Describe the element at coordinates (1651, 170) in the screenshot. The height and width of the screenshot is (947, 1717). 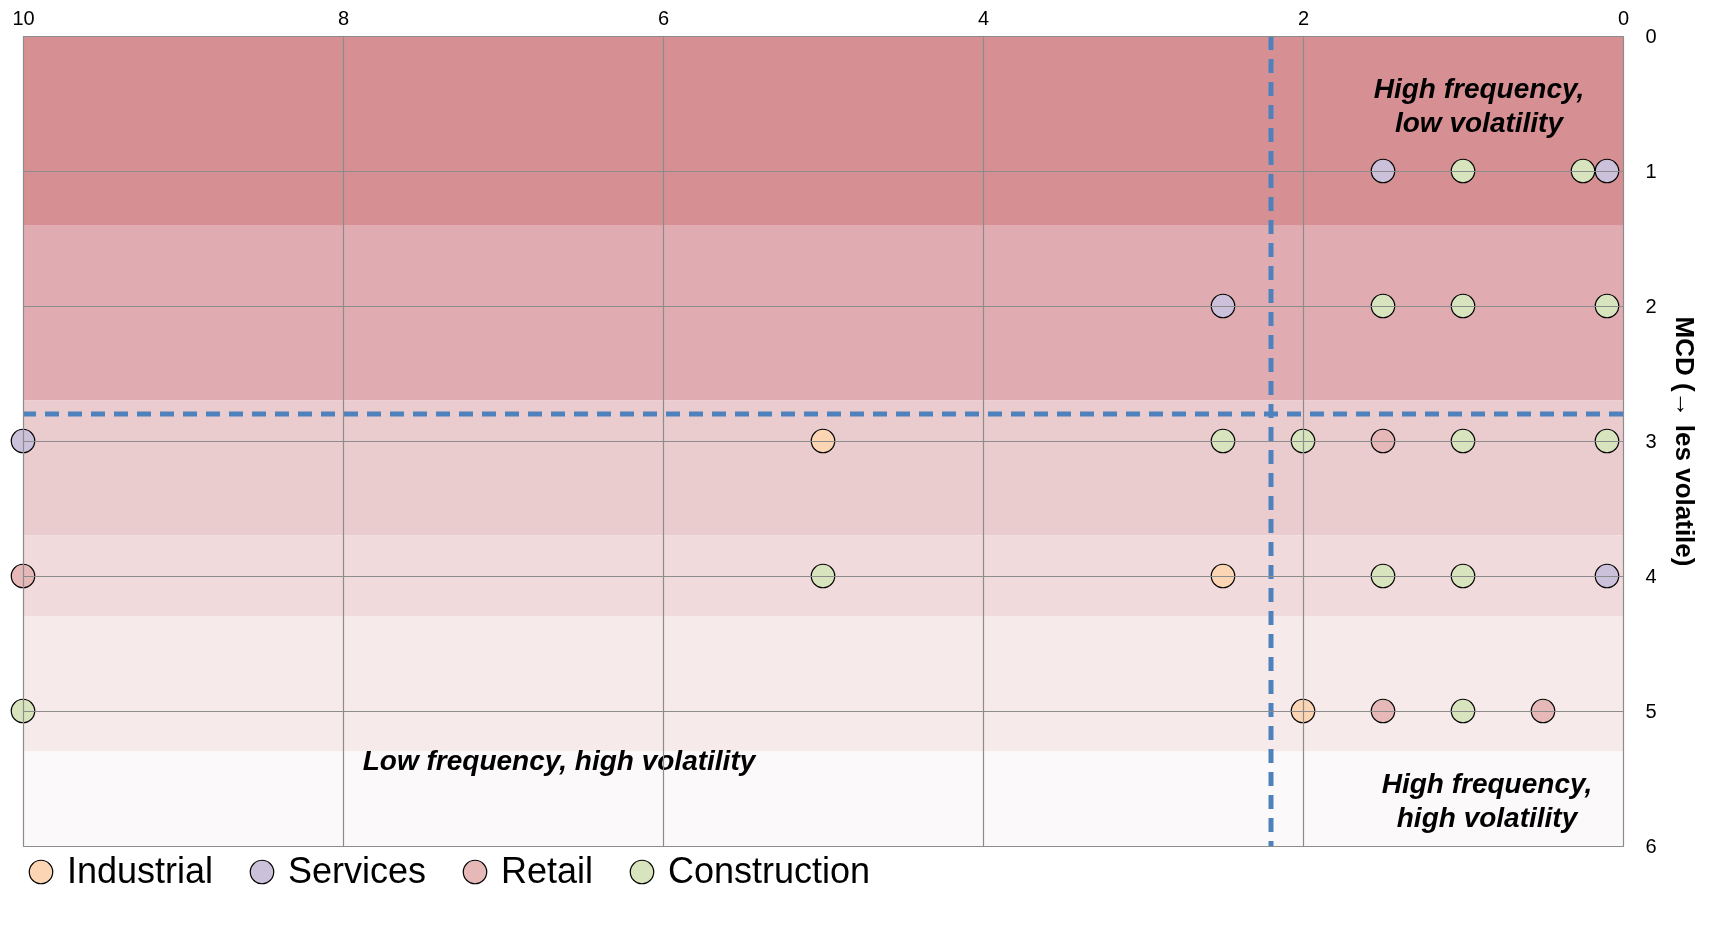
I see `y-tick-label: 1` at that location.